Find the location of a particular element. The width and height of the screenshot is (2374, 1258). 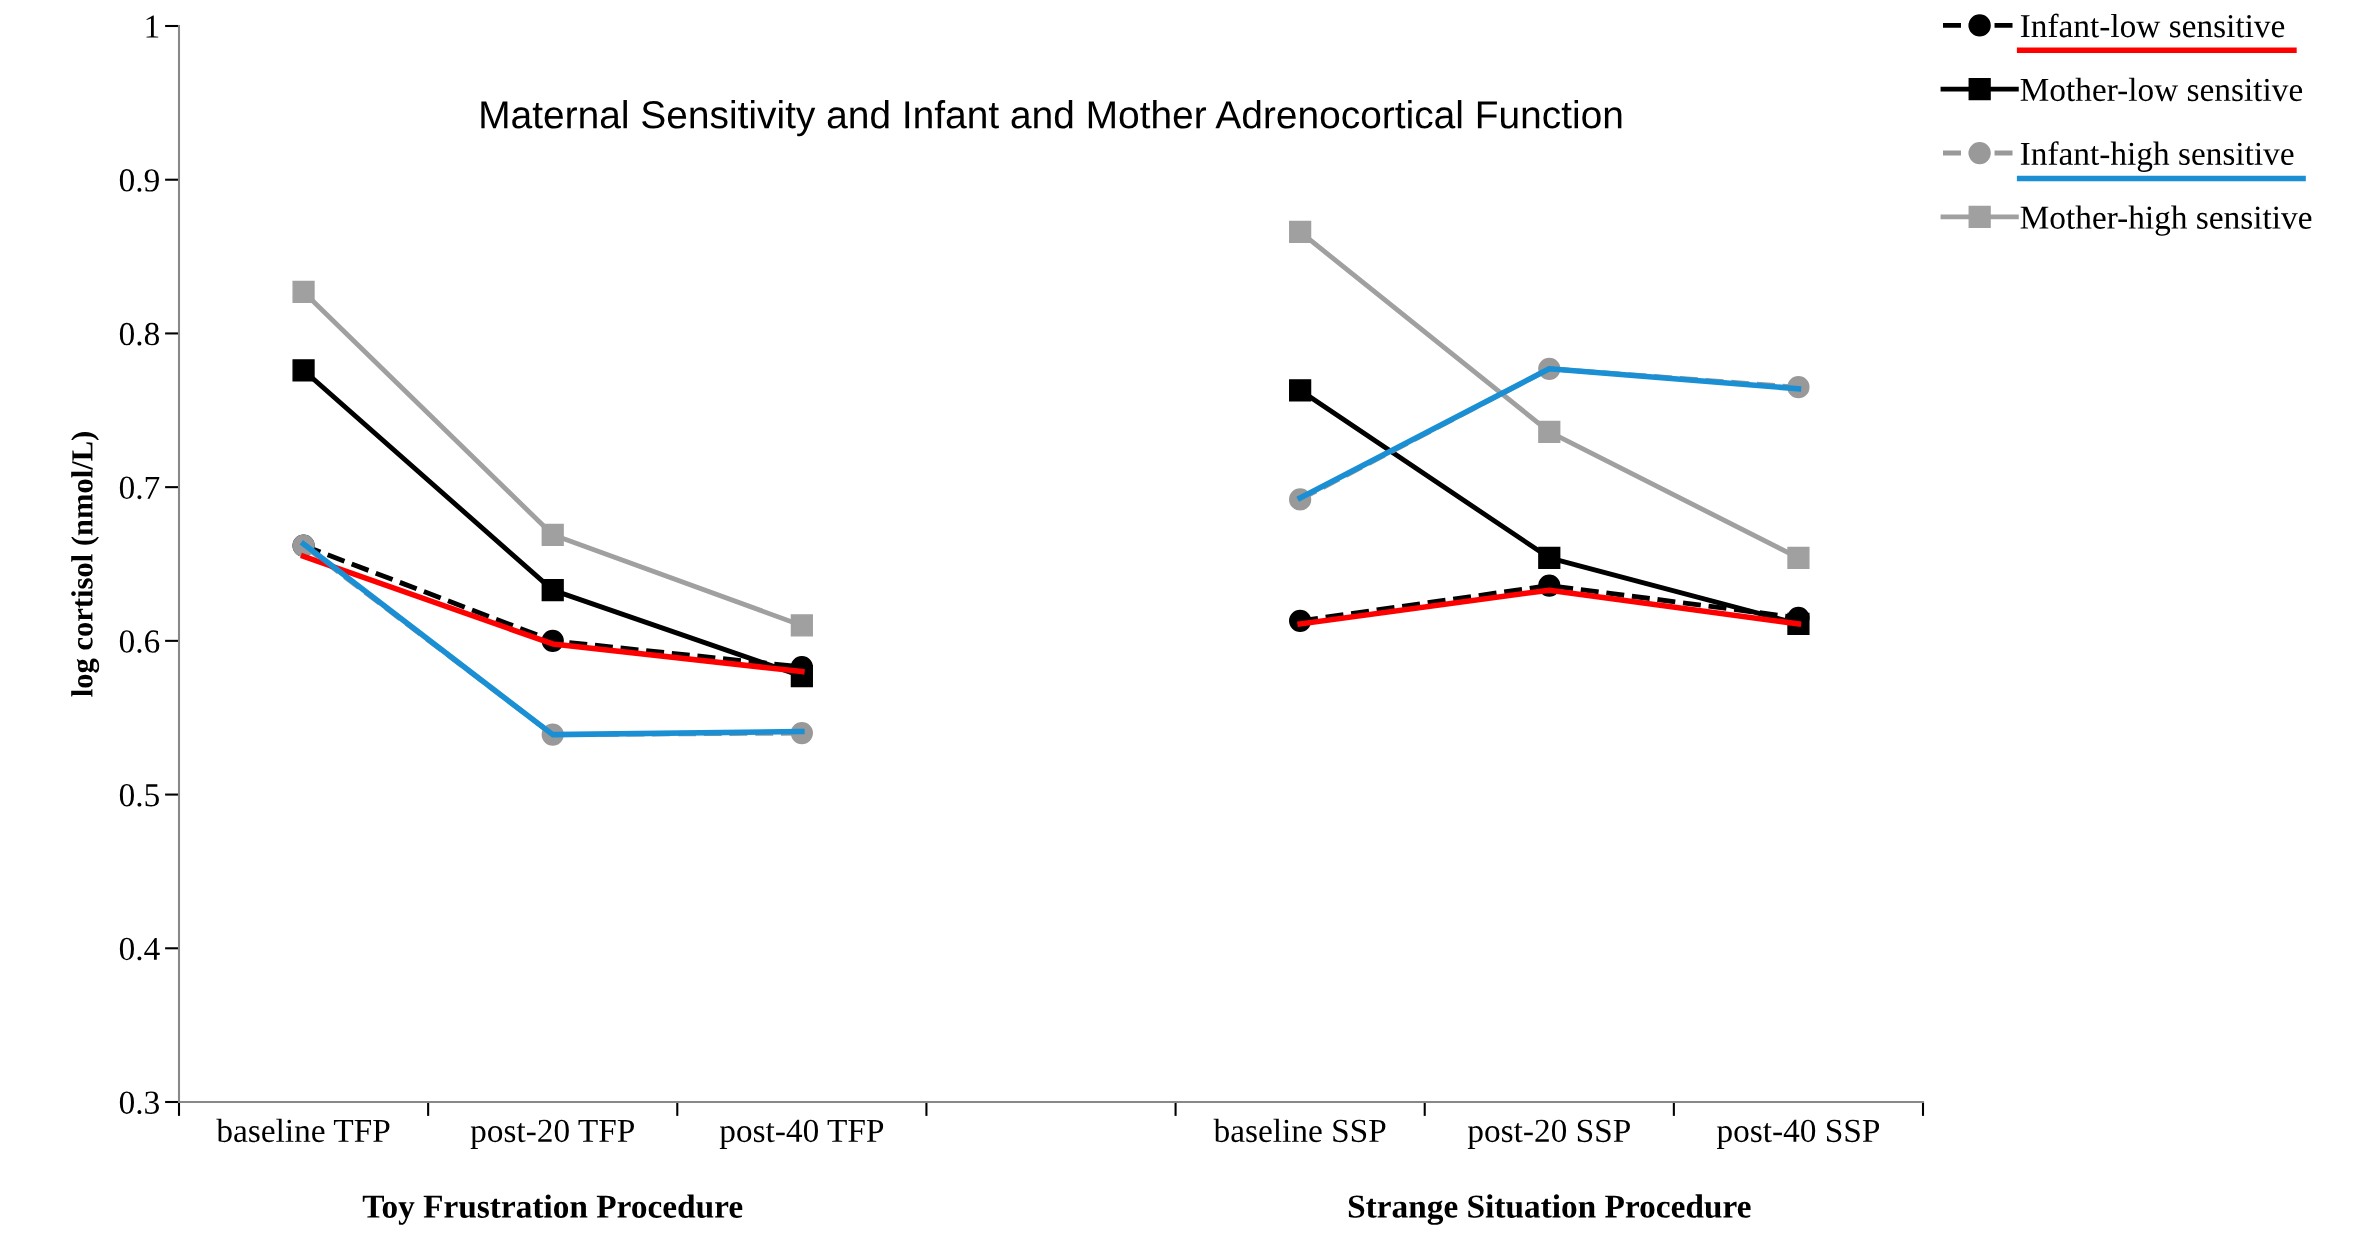

legend-label: Mother-high sensitive is located at coordinates (2166, 220).